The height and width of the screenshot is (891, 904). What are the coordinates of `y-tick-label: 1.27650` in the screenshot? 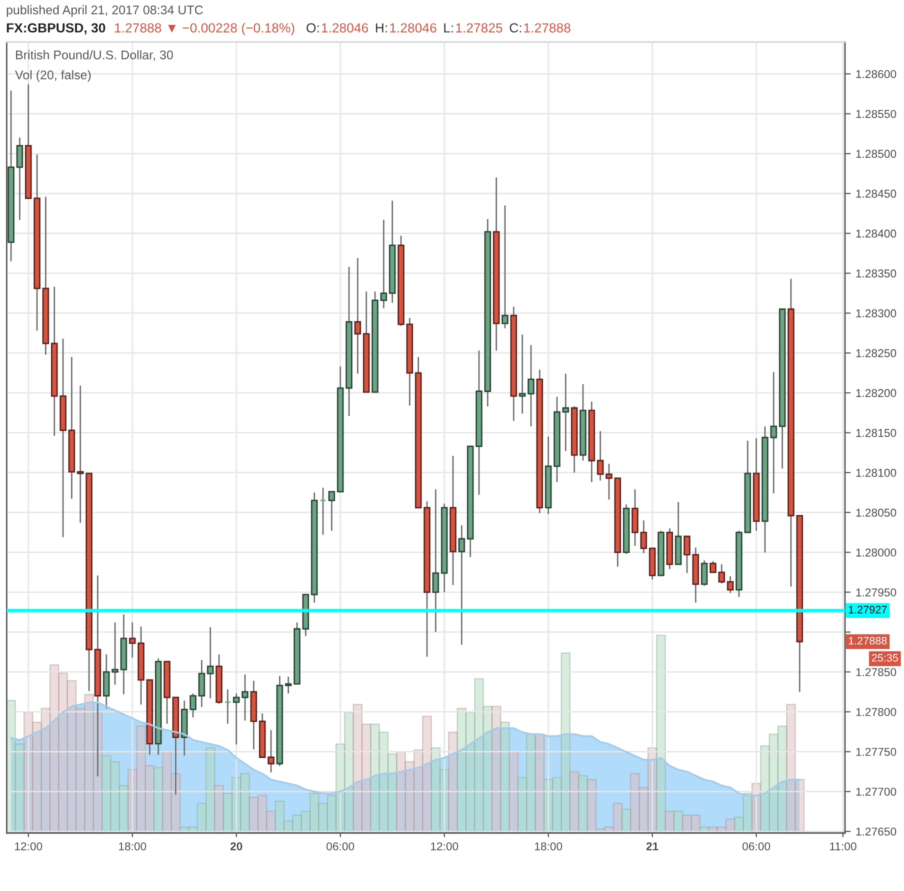 It's located at (876, 832).